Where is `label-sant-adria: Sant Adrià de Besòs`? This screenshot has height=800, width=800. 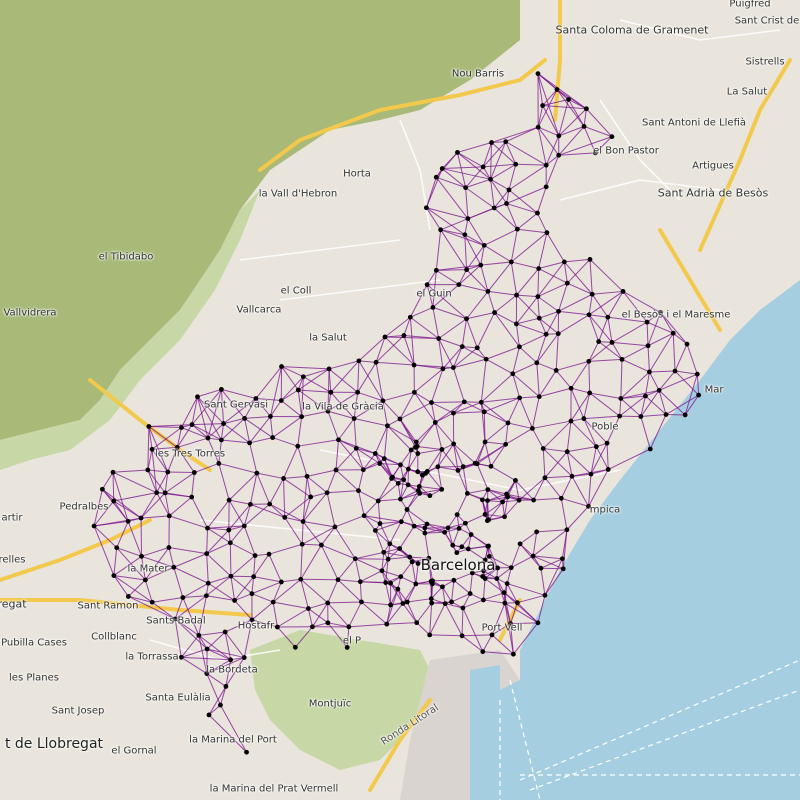 label-sant-adria: Sant Adrià de Besòs is located at coordinates (713, 193).